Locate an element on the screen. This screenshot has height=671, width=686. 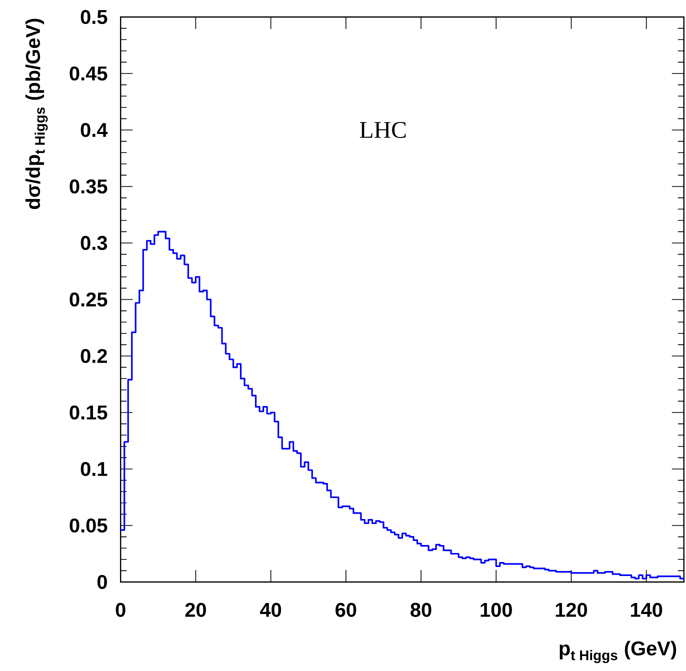
y-tick-label: 0.05 is located at coordinates (89, 525).